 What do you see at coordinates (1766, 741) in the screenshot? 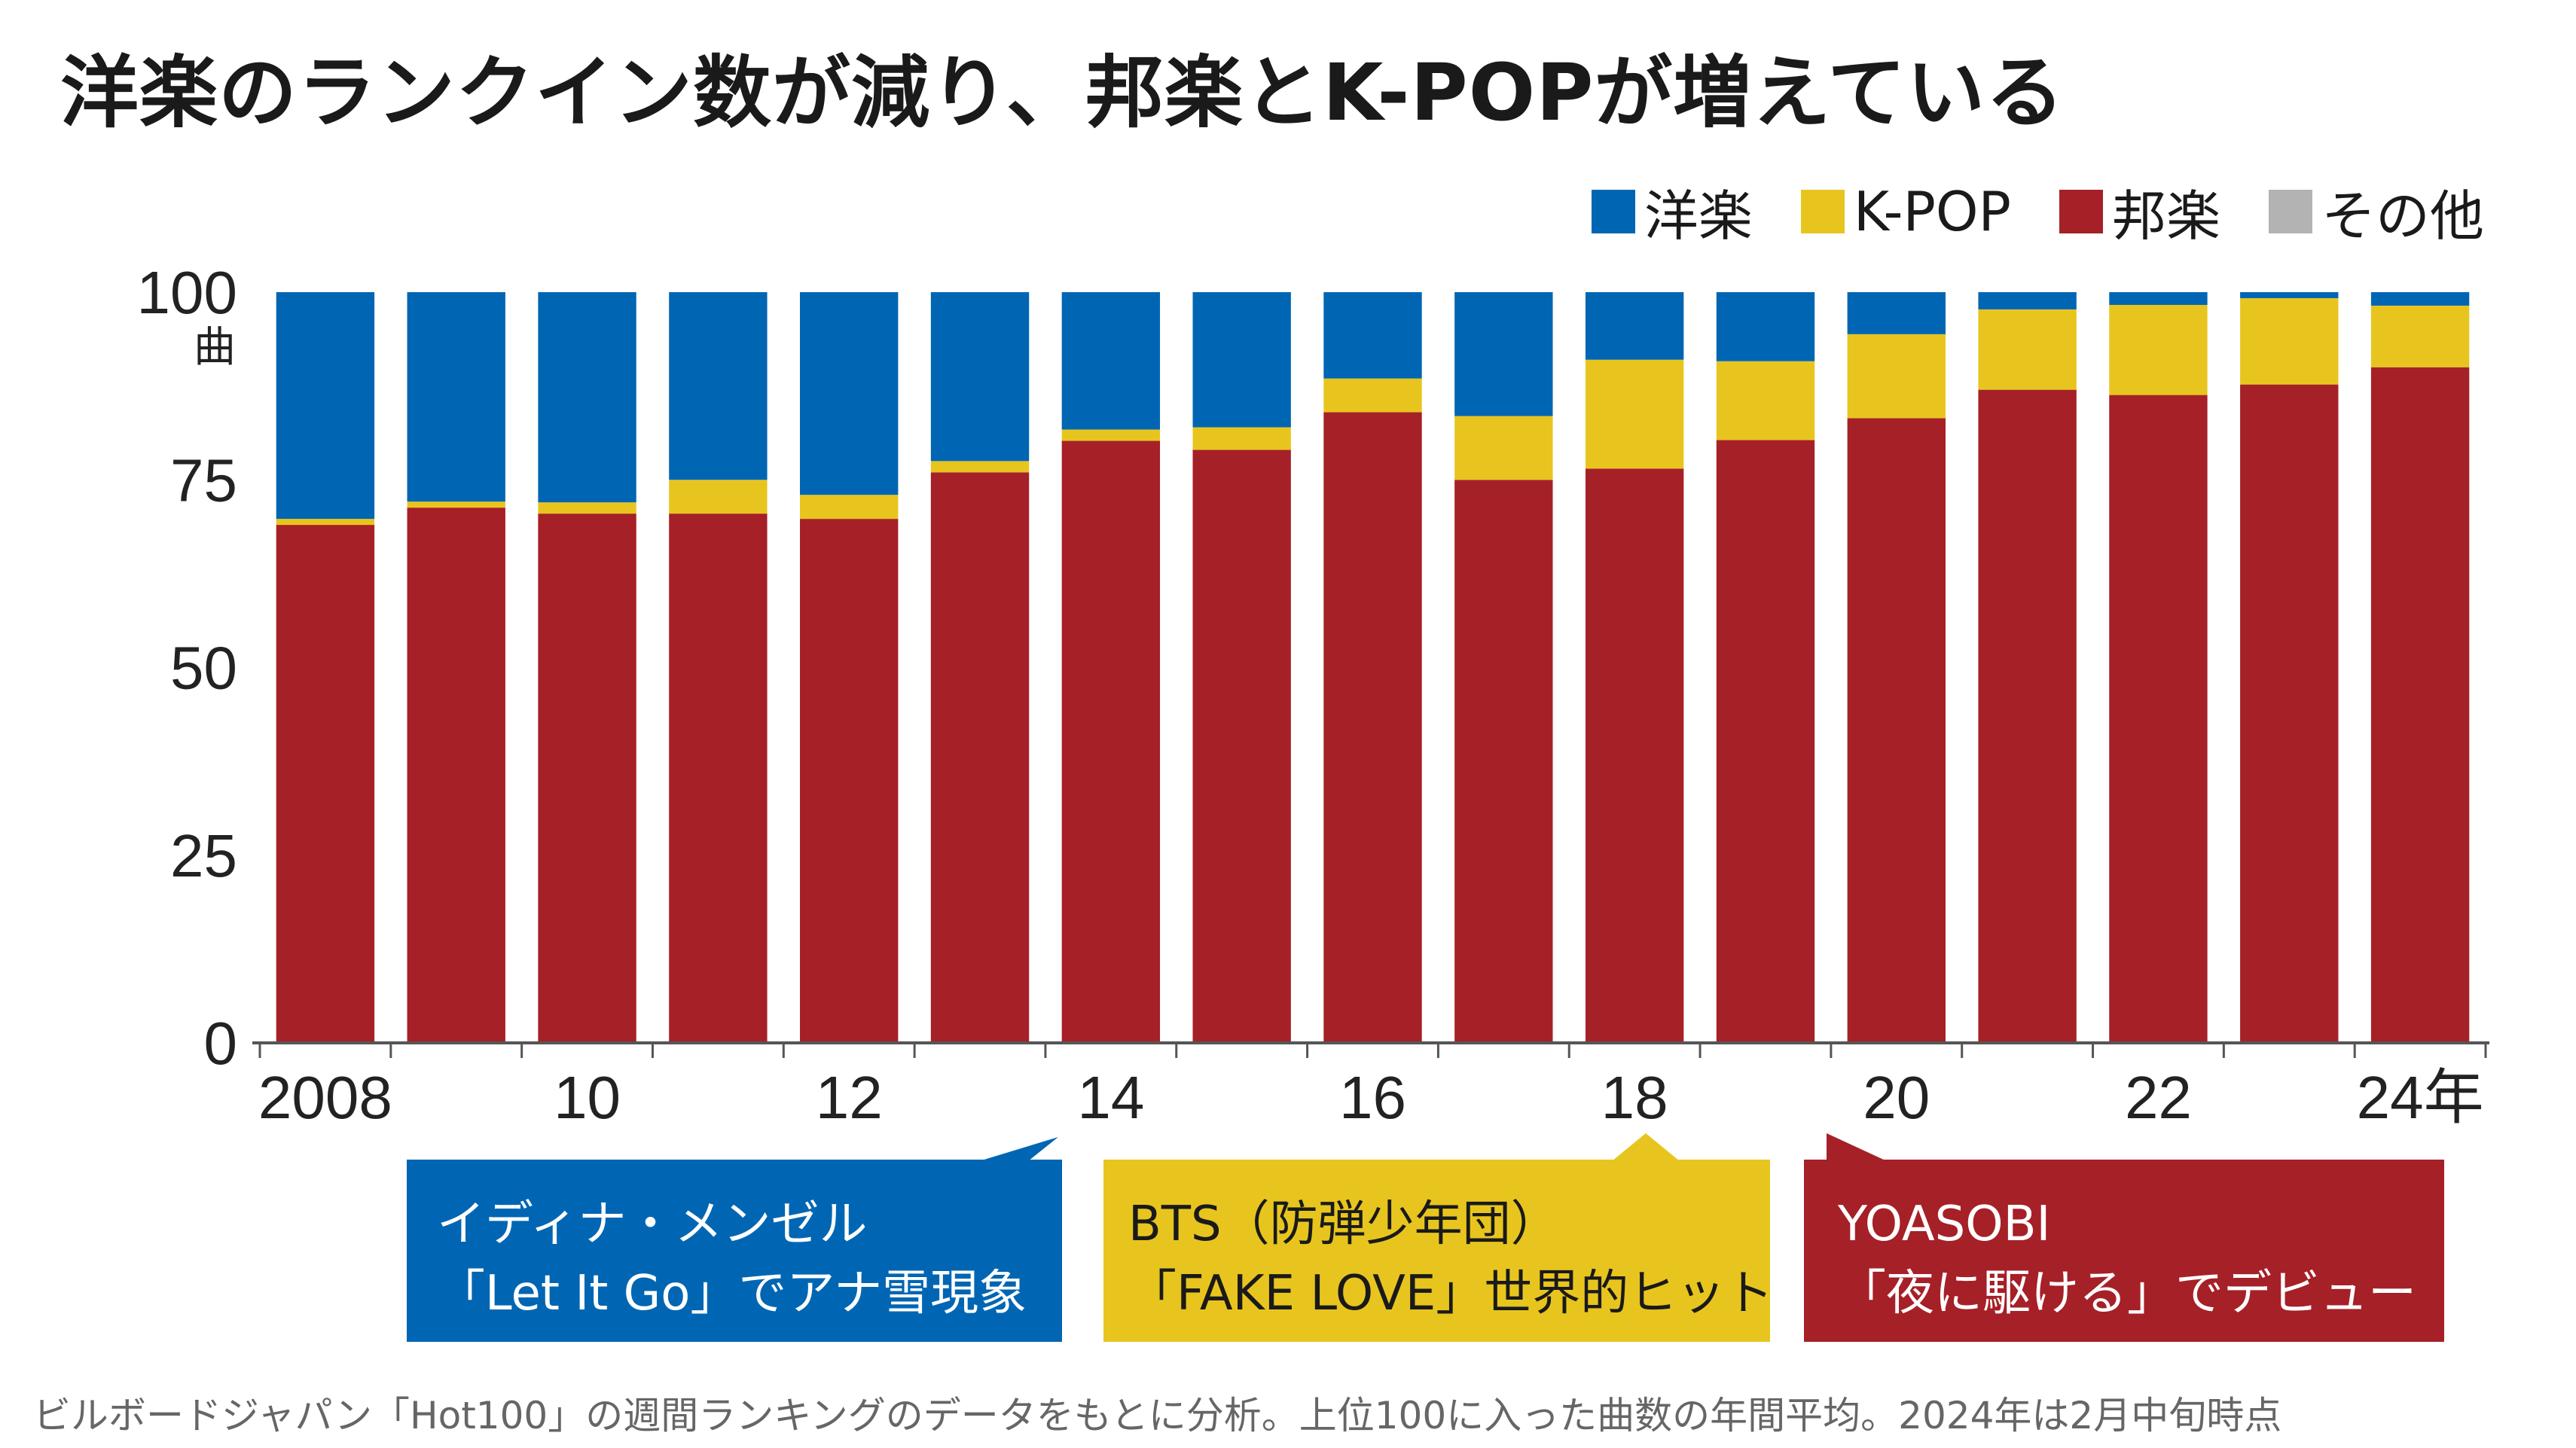
I see `bar-japanese-2019` at bounding box center [1766, 741].